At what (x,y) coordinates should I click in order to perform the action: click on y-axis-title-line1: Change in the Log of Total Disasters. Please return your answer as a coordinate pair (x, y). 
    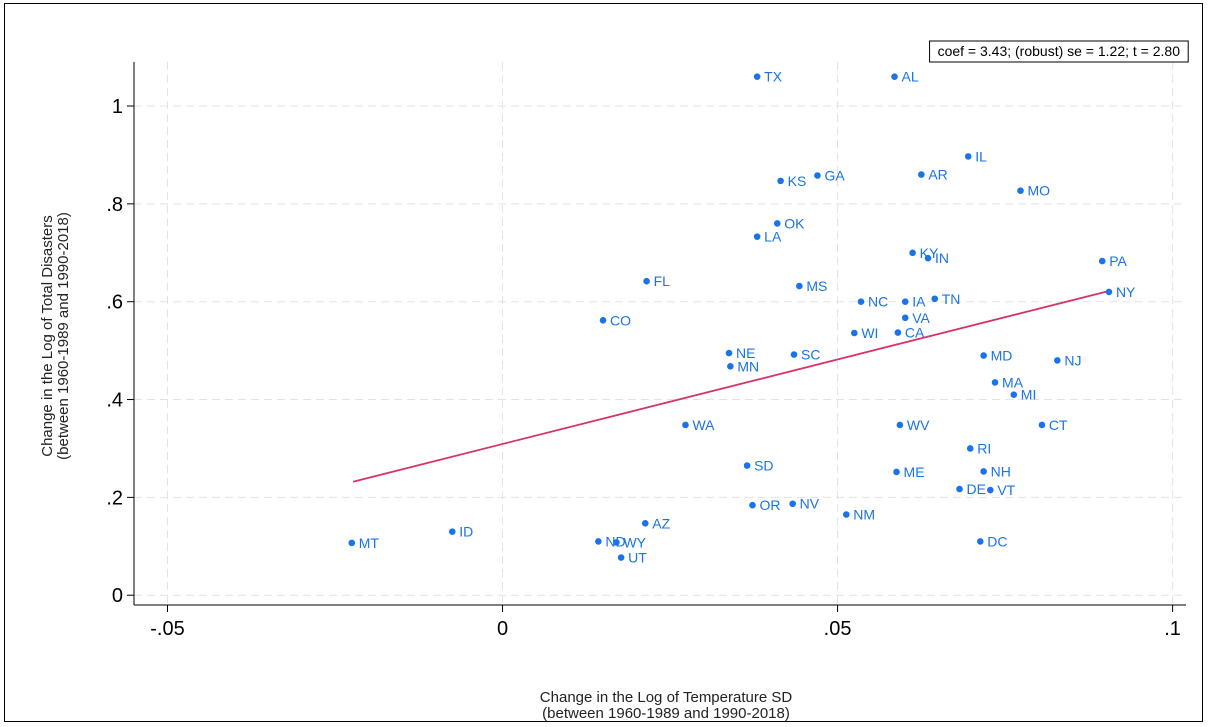
    Looking at the image, I should click on (47, 336).